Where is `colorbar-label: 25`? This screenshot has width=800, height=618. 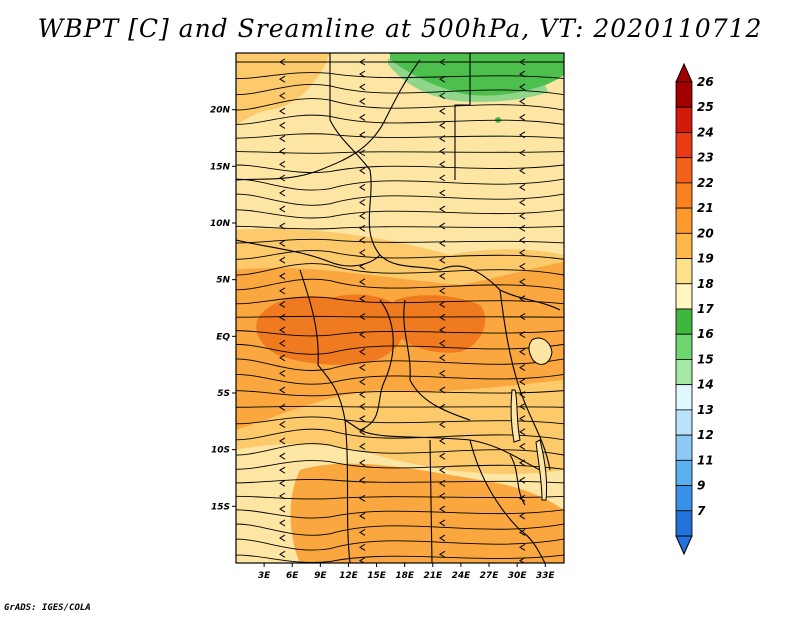 colorbar-label: 25 is located at coordinates (705, 107).